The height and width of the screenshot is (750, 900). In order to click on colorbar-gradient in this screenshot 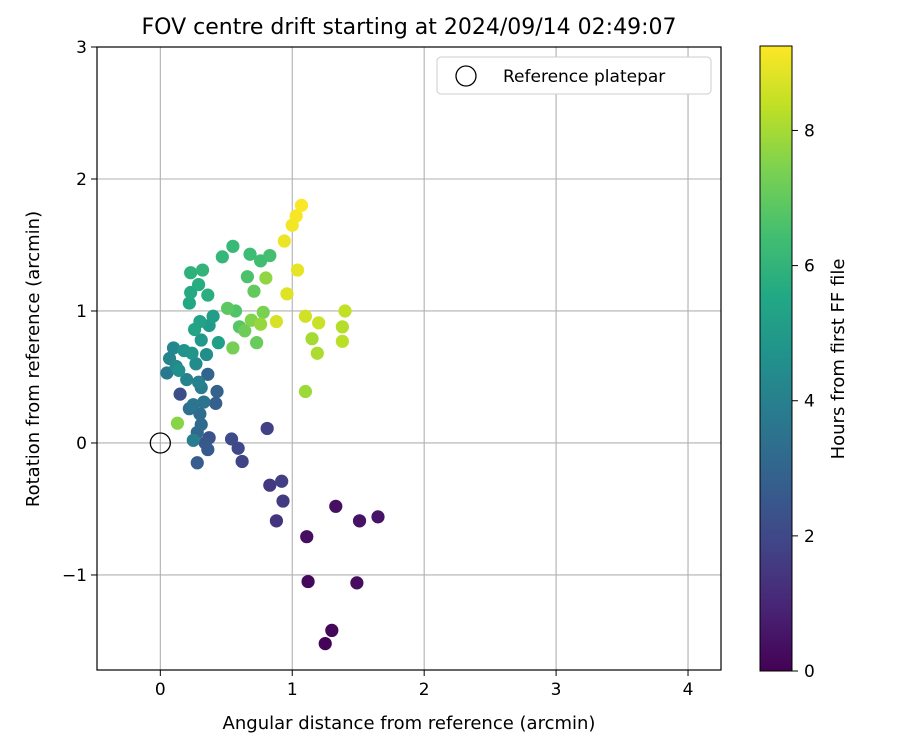, I will do `click(776, 358)`.